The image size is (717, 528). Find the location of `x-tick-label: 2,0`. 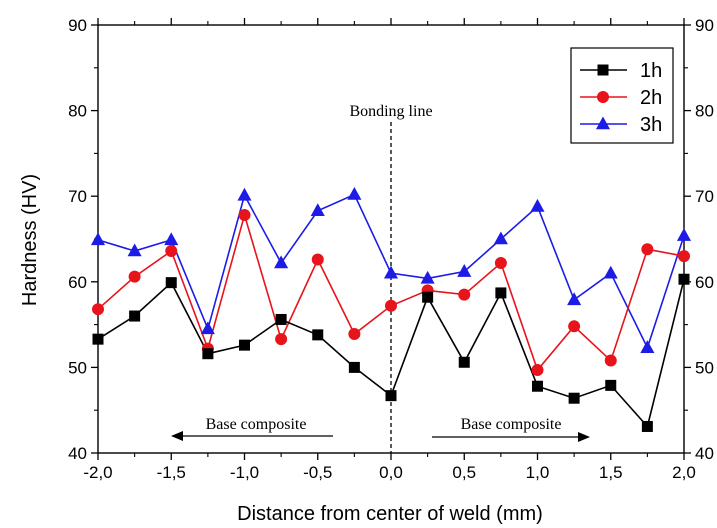

x-tick-label: 2,0 is located at coordinates (684, 472).